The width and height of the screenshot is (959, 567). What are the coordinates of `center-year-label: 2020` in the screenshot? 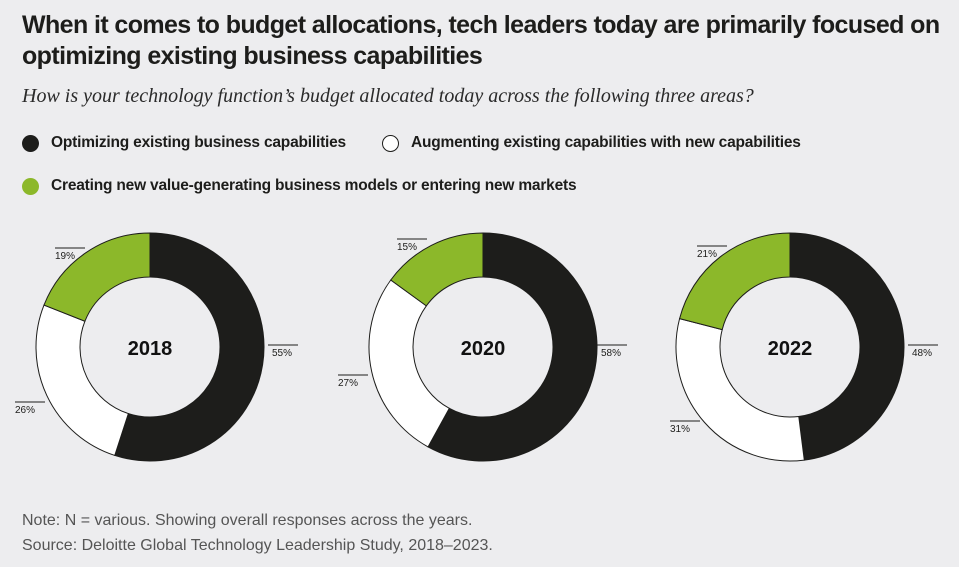 It's located at (483, 349).